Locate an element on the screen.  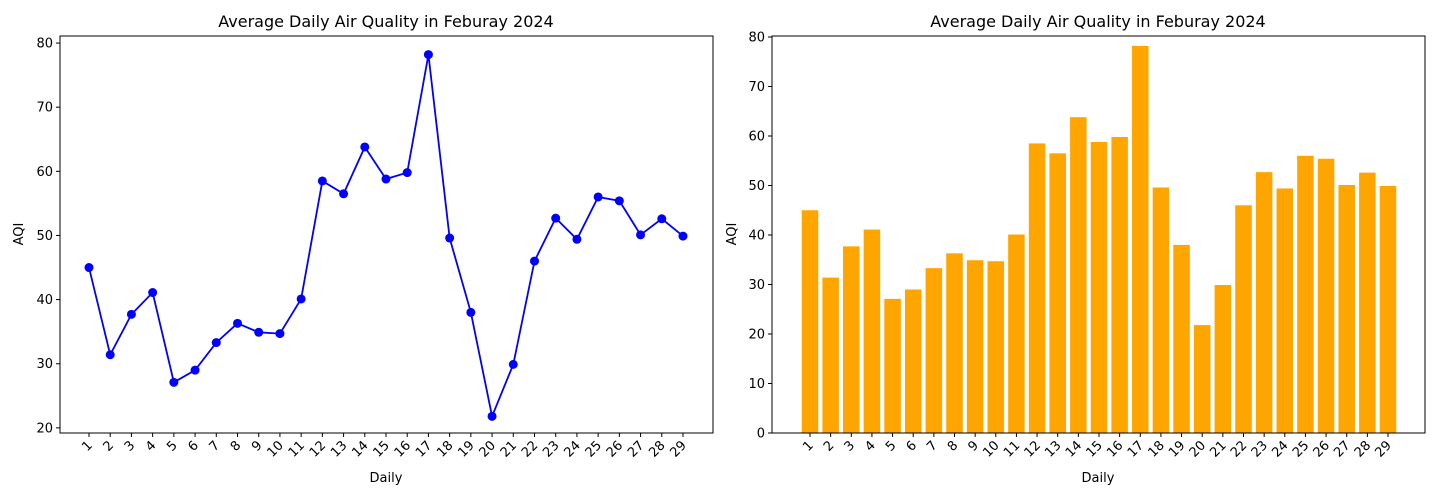
line-chart-xtick-label: 18 is located at coordinates (445, 449).